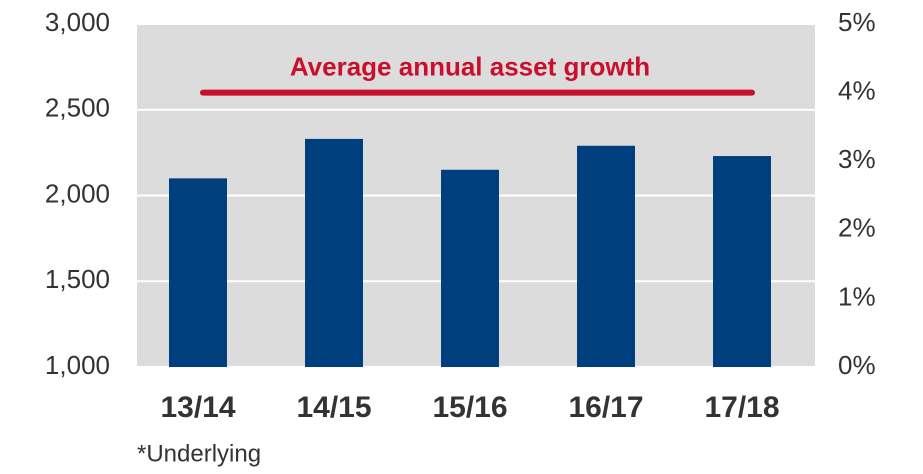  What do you see at coordinates (857, 228) in the screenshot?
I see `y2-tick-label: 2%` at bounding box center [857, 228].